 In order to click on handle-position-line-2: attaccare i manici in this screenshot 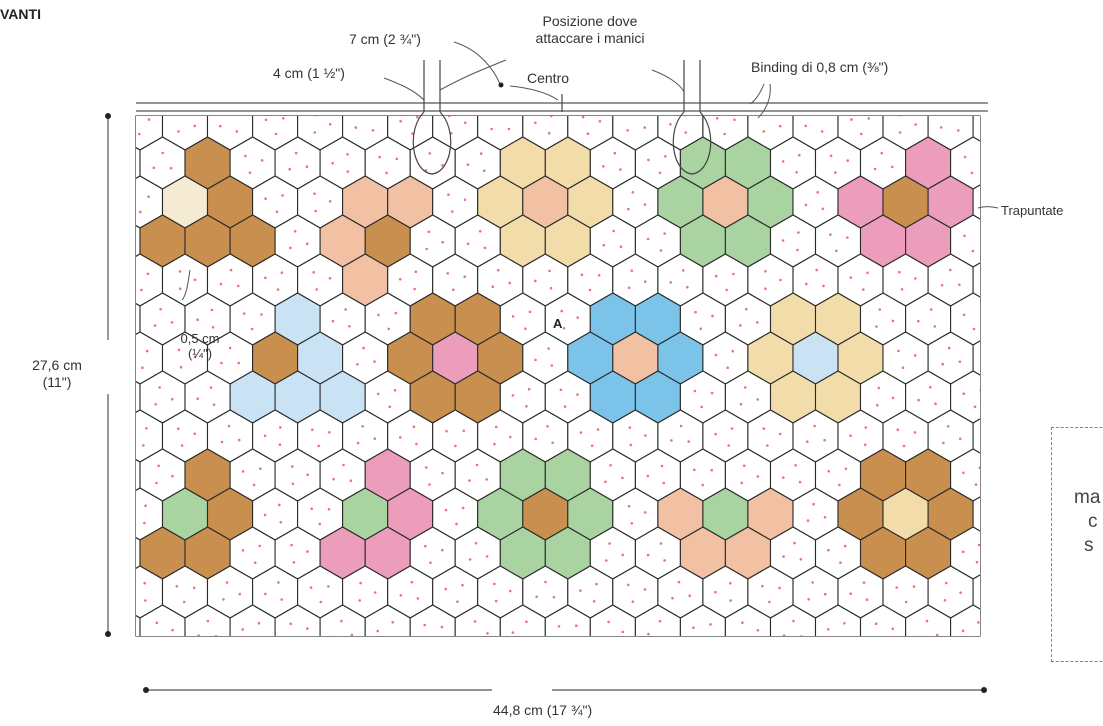, I will do `click(590, 38)`.